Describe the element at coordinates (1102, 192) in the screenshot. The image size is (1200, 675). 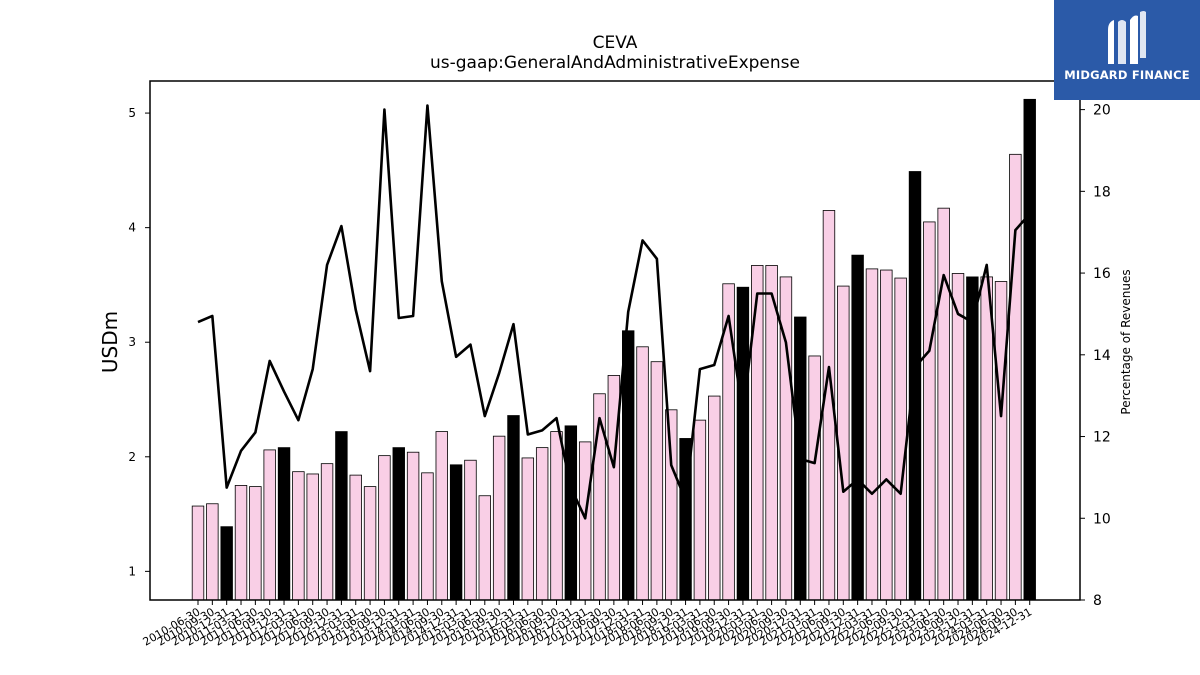
I see `y-tick-right-label: 18` at that location.